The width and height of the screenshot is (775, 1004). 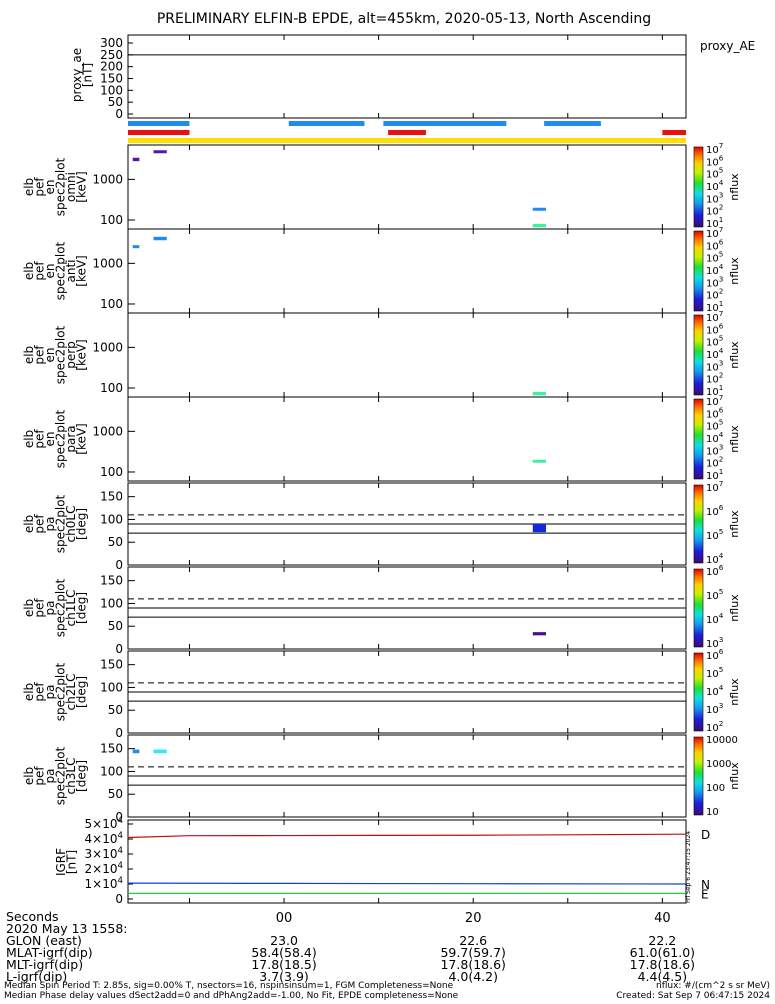 What do you see at coordinates (727, 46) in the screenshot?
I see `proxy-ae-legend: proxy_AE` at bounding box center [727, 46].